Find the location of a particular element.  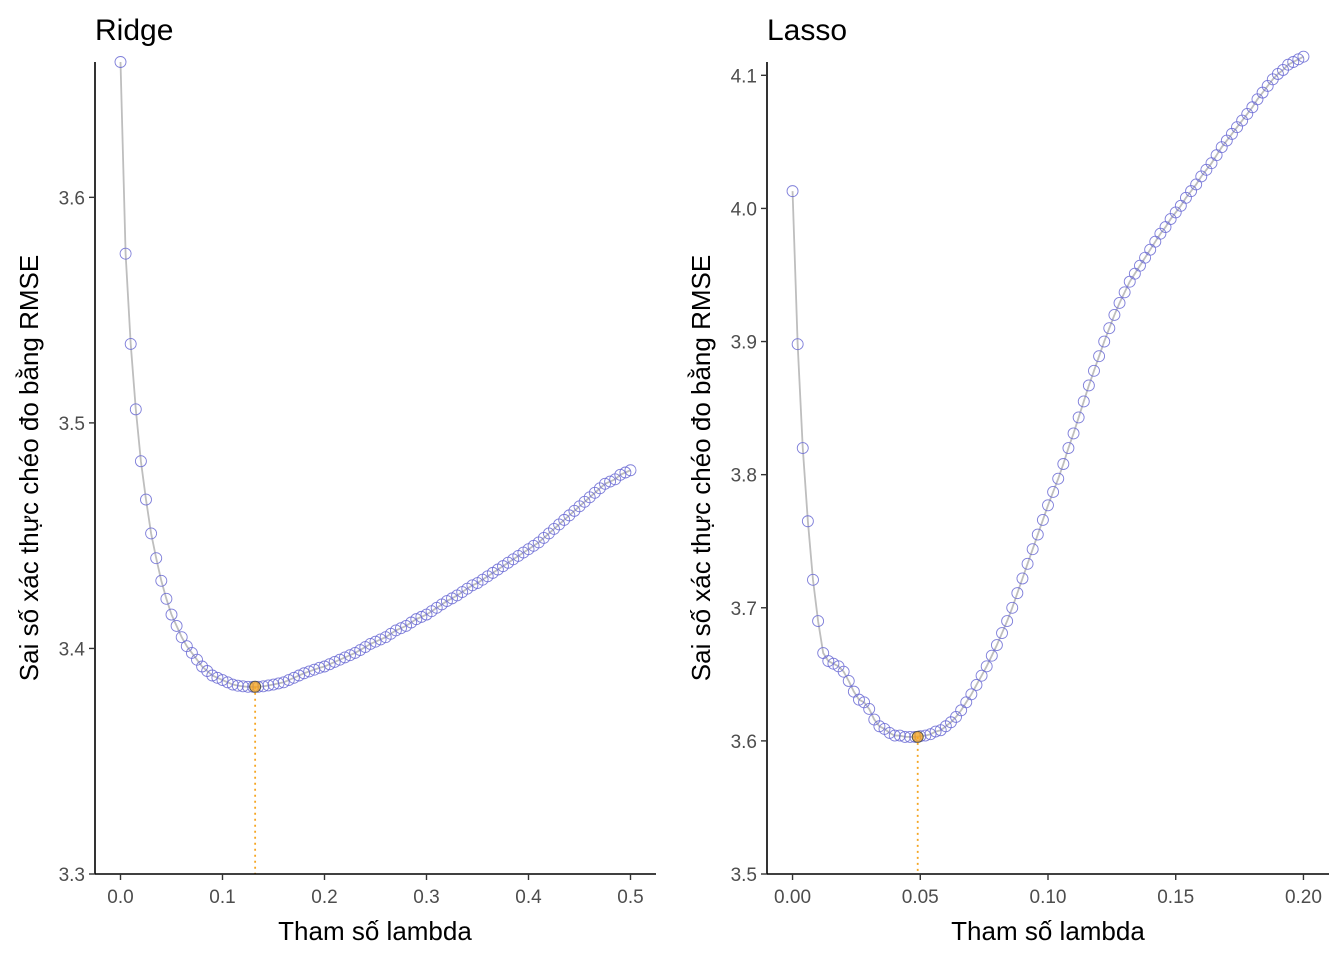

ridge-x-tick-label: 0.1 is located at coordinates (222, 897).